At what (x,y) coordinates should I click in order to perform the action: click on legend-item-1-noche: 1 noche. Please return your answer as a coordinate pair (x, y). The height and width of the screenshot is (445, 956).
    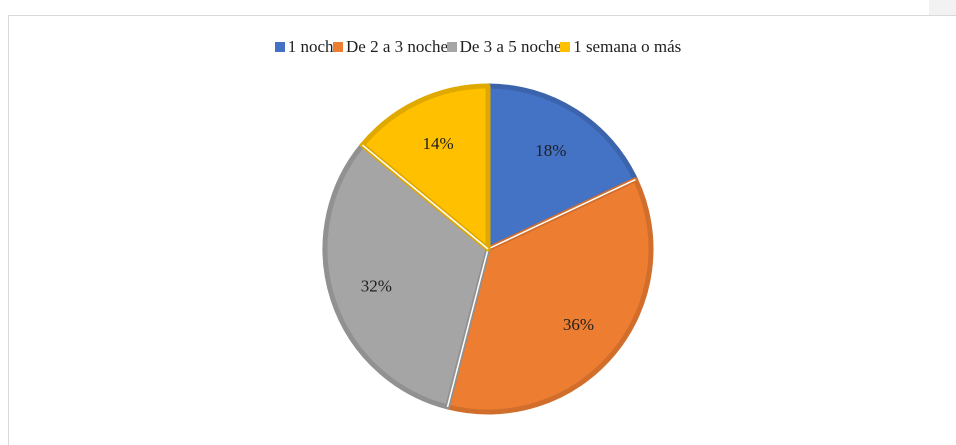
    Looking at the image, I should click on (308, 47).